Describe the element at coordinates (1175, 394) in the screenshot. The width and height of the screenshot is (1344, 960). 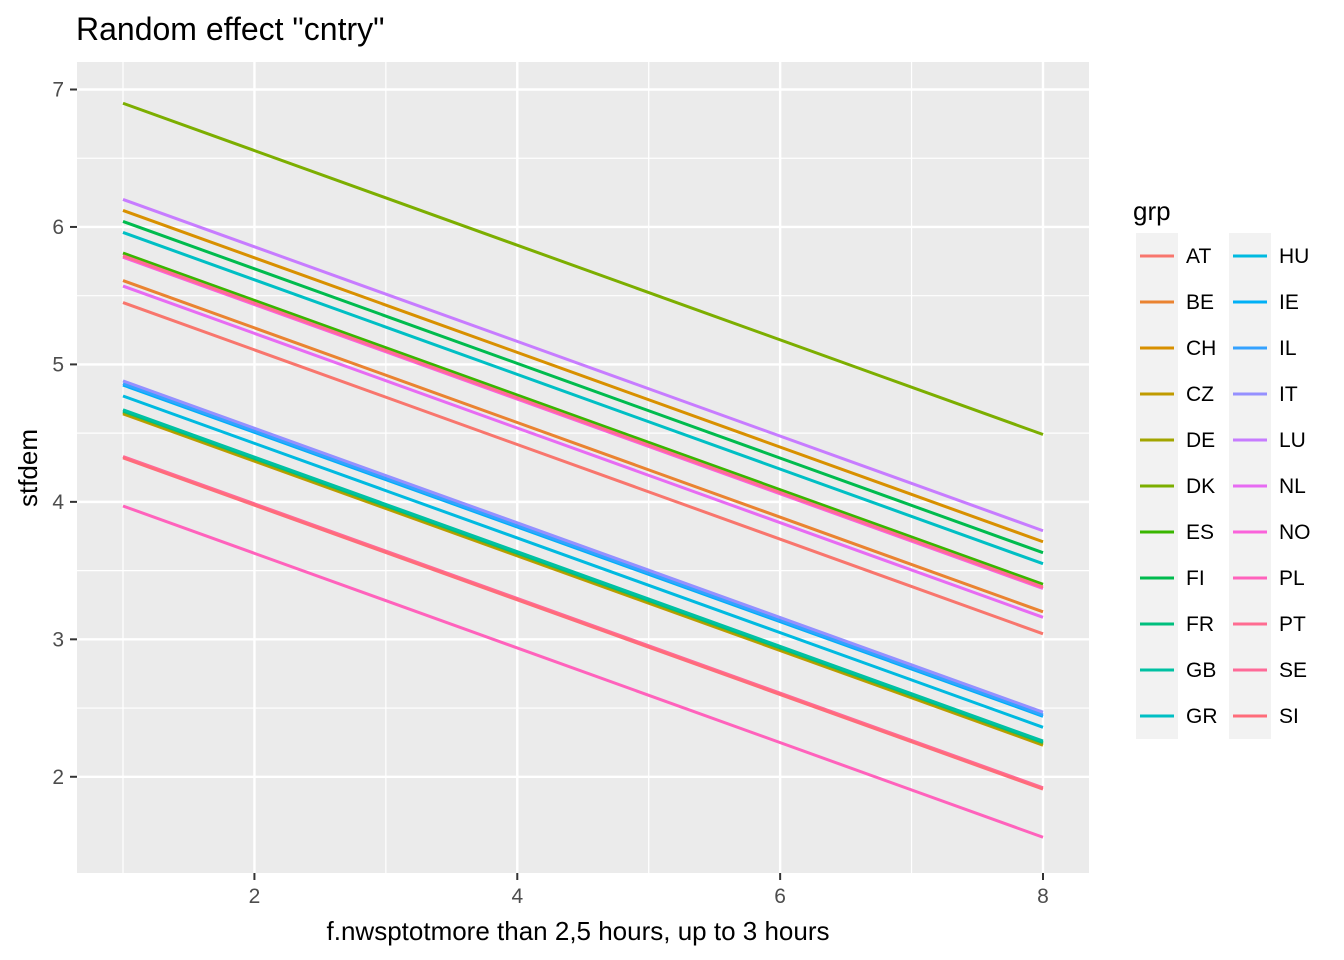
I see `legend-item-cz: CZ` at that location.